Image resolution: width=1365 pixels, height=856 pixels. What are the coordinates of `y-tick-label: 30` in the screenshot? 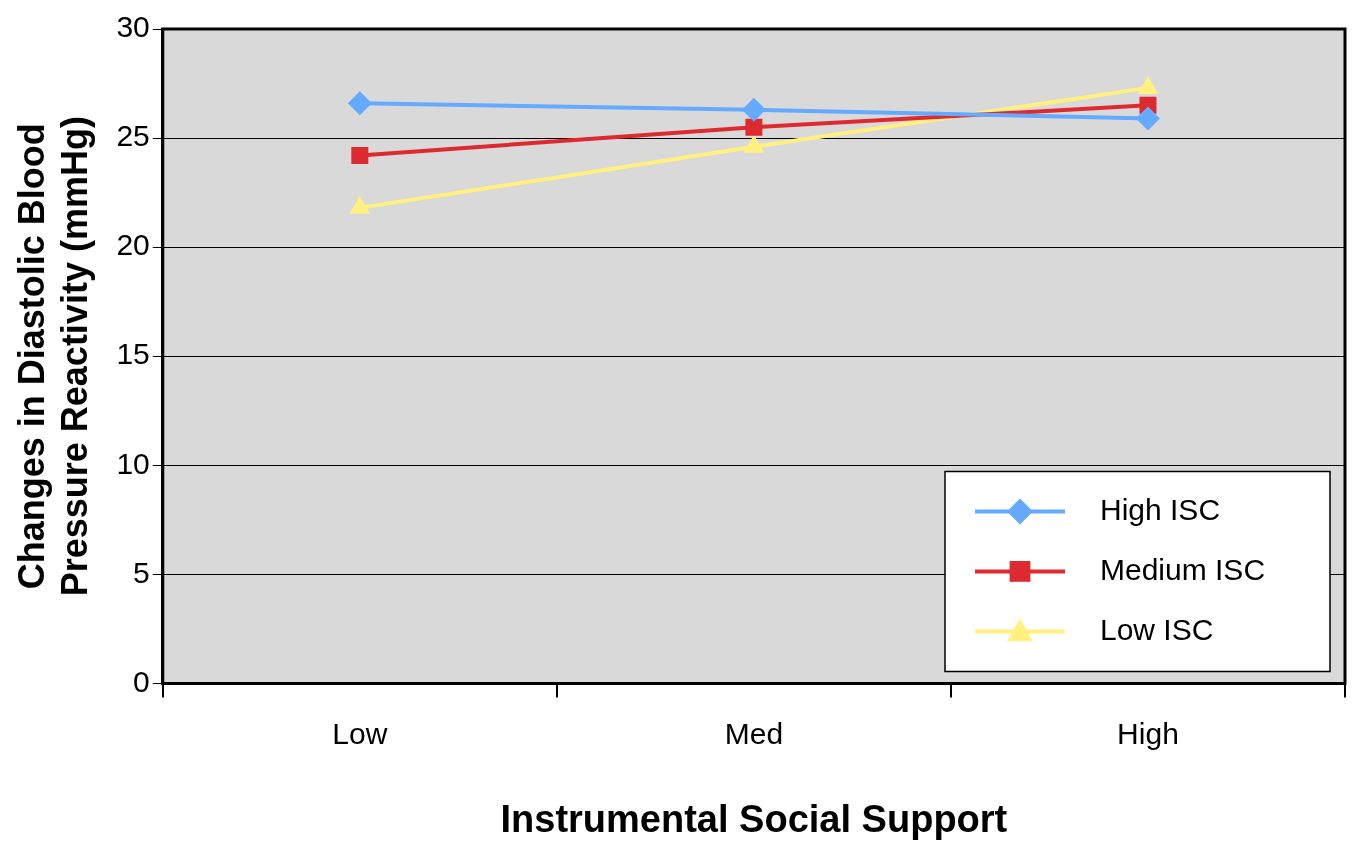 It's located at (133, 27).